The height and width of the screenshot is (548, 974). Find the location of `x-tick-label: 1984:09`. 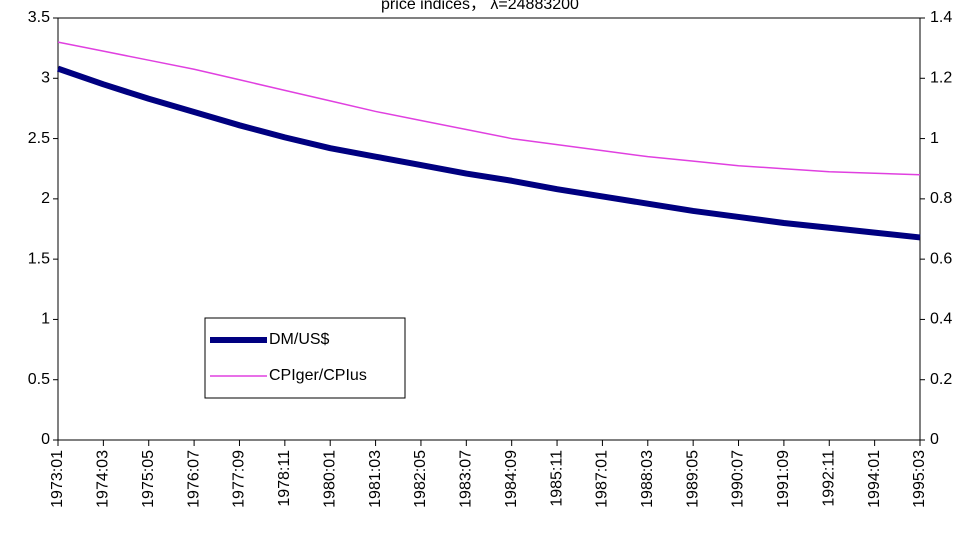

x-tick-label: 1984:09 is located at coordinates (511, 479).